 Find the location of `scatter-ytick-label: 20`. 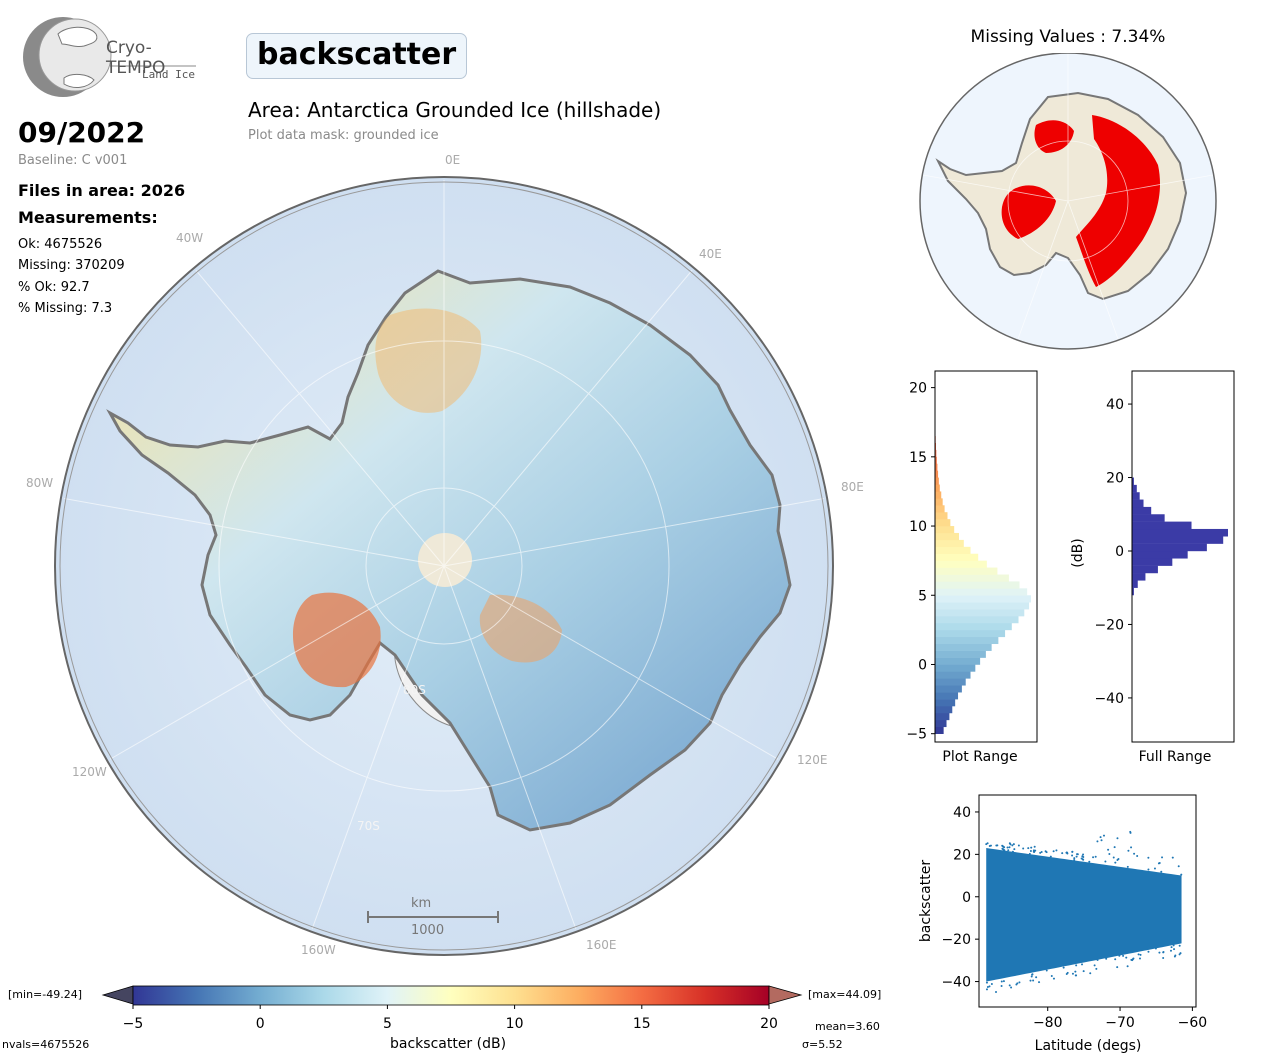

scatter-ytick-label: 20 is located at coordinates (962, 855).